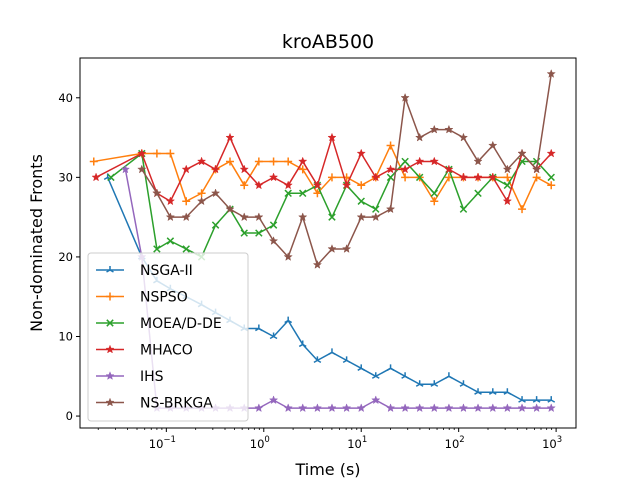 The image size is (640, 480). What do you see at coordinates (455, 443) in the screenshot?
I see `x-tick-label: 10²` at bounding box center [455, 443].